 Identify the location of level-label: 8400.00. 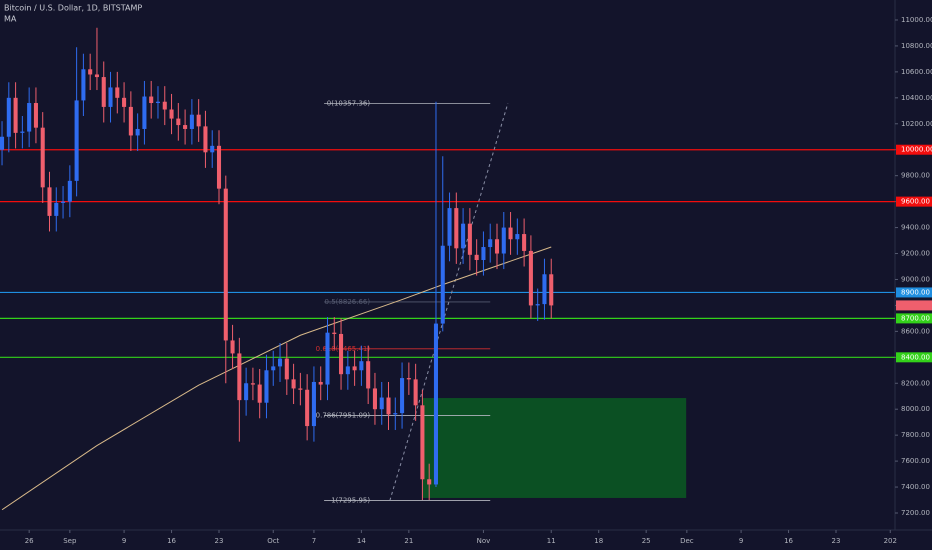
(915, 357).